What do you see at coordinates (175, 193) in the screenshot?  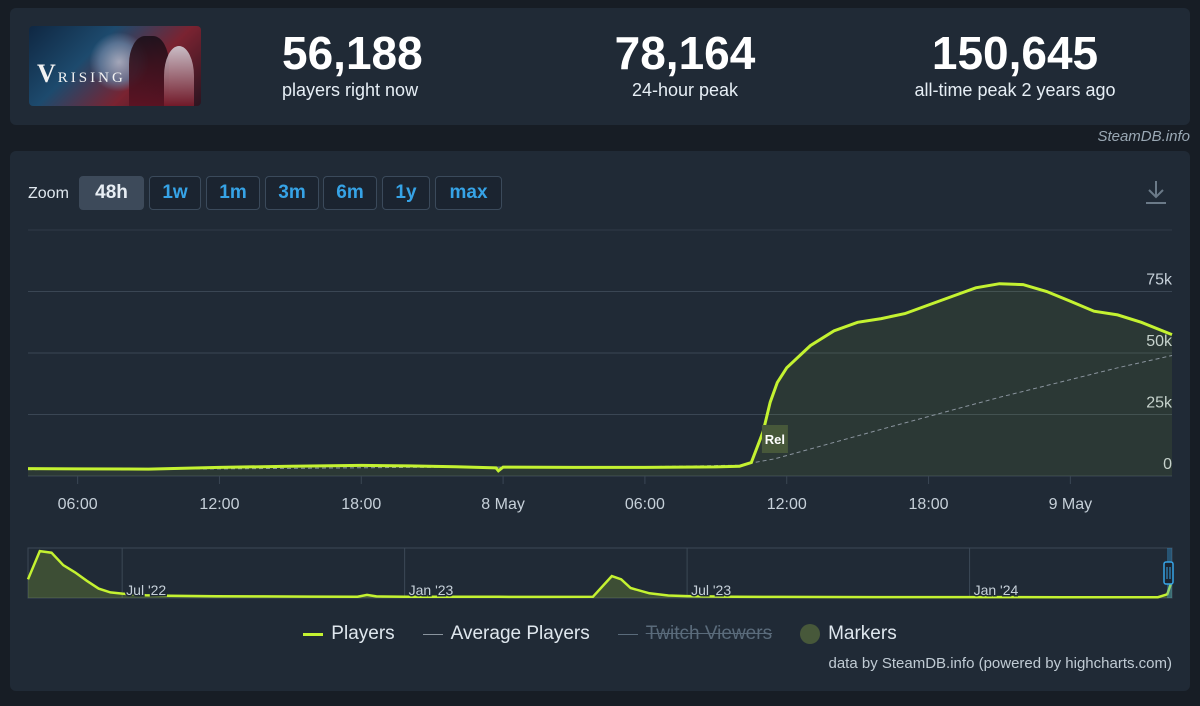 I see `zoom-1w-button: 1w` at bounding box center [175, 193].